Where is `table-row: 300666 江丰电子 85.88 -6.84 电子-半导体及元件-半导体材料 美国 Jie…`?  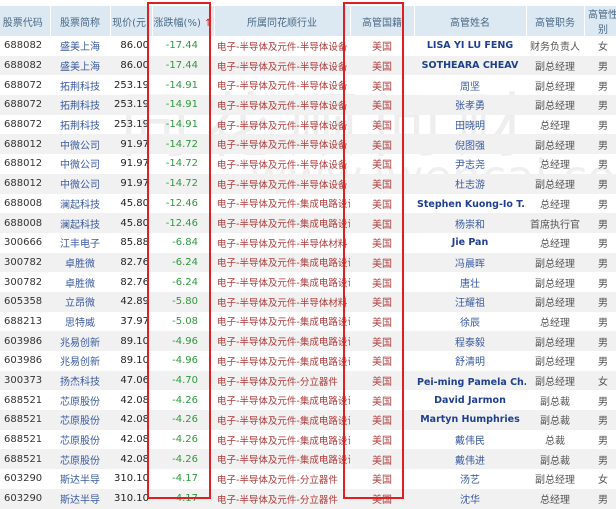
table-row: 300666 江丰电子 85.88 -6.84 电子-半导体及元件-半导体材料 美国 Jie… is located at coordinates (308, 243).